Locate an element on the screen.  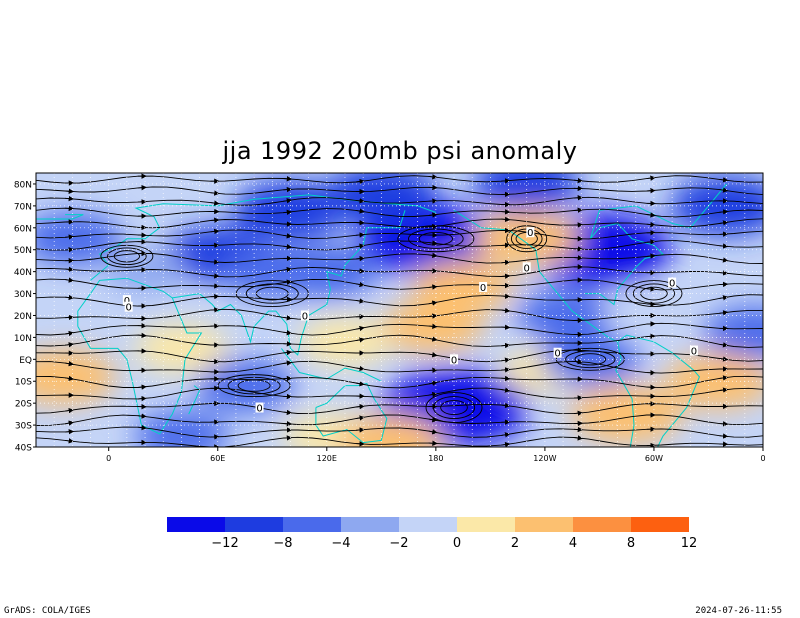
y-tick-label: 20S is located at coordinates (23, 405).